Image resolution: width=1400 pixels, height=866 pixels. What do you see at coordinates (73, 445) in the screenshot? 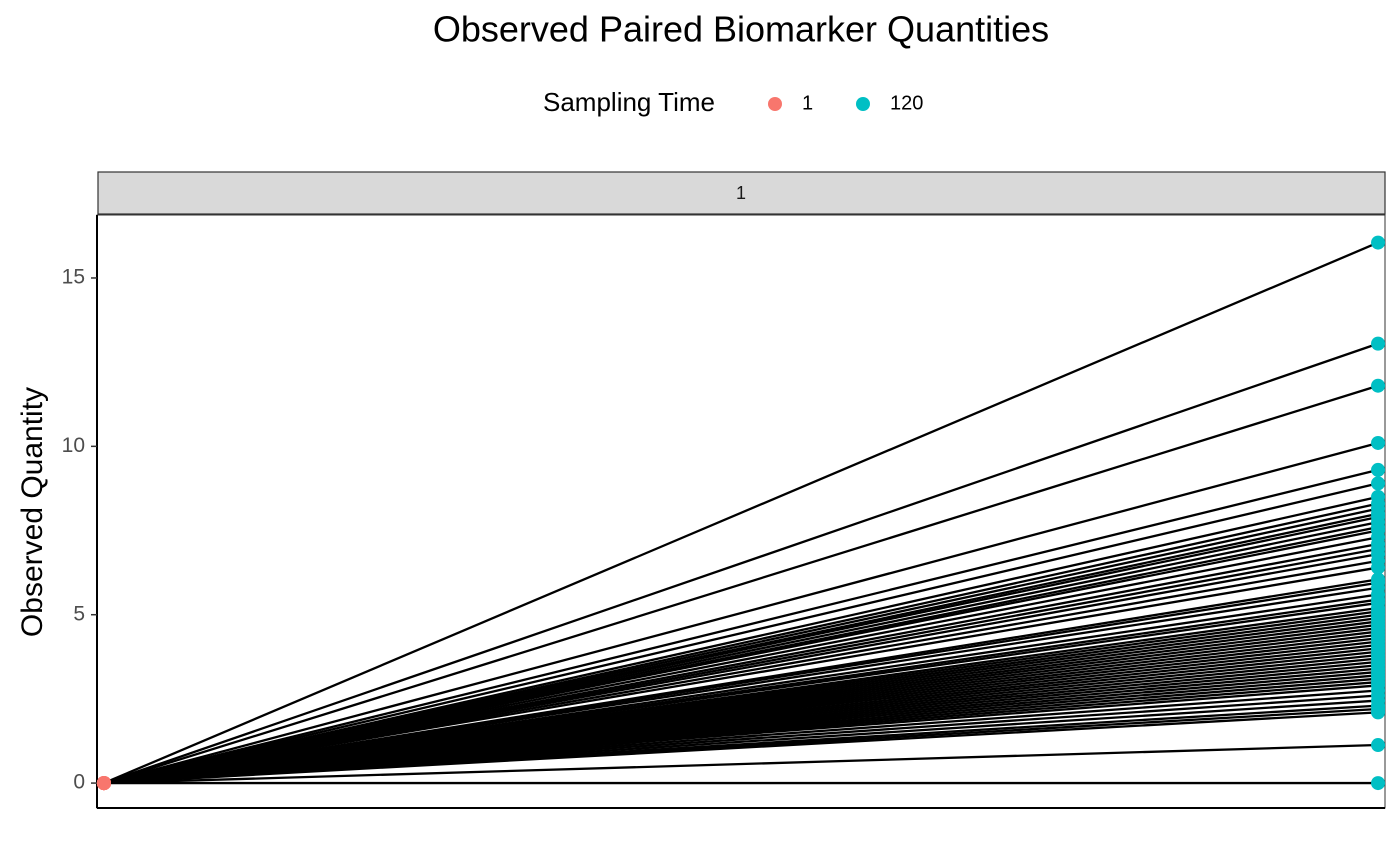
I see `y-tick-label: 10` at bounding box center [73, 445].